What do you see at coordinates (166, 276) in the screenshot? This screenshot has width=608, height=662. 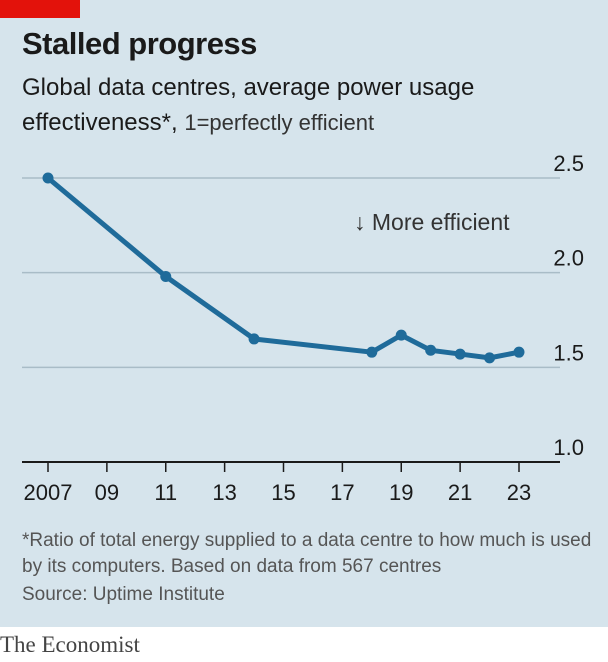 I see `data-point-2011` at bounding box center [166, 276].